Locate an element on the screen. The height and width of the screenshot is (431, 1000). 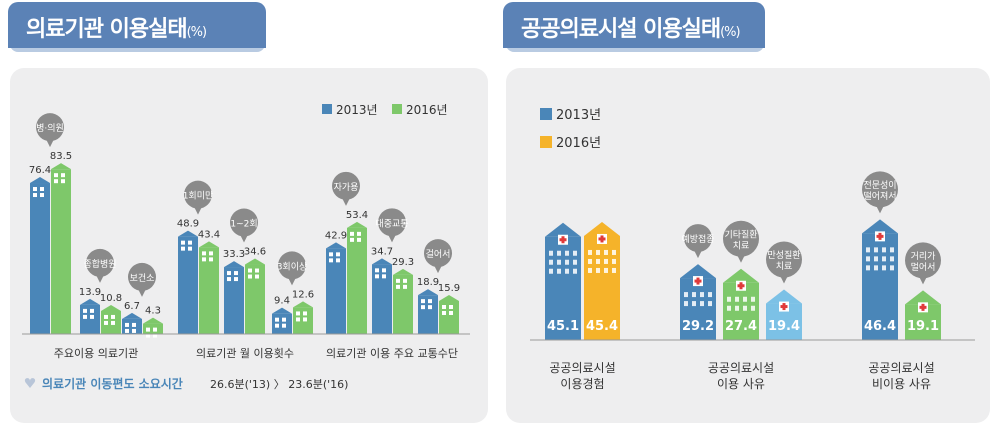
bar-roof-1-2-2016 is located at coordinates (303, 304).